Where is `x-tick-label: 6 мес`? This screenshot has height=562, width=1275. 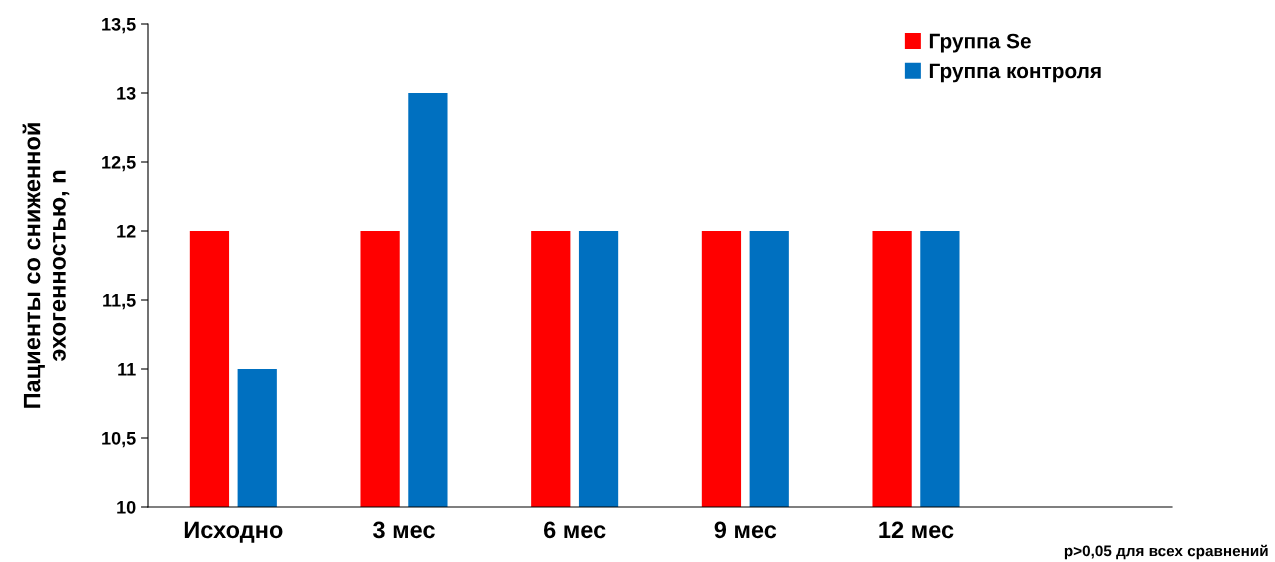 x-tick-label: 6 мес is located at coordinates (574, 530).